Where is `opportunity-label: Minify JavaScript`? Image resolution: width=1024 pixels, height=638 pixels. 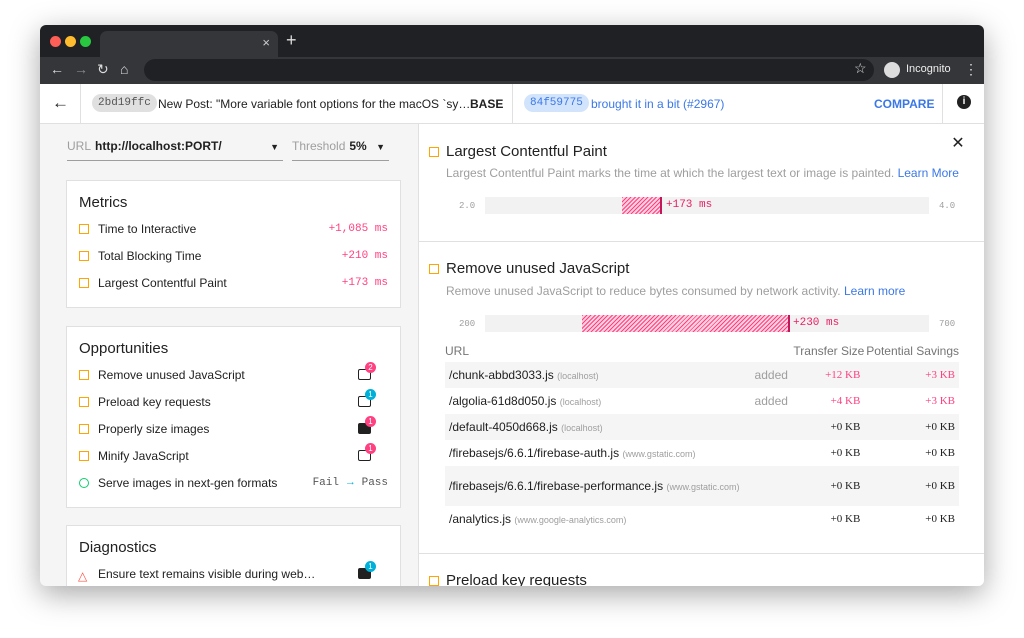 opportunity-label: Minify JavaScript is located at coordinates (143, 456).